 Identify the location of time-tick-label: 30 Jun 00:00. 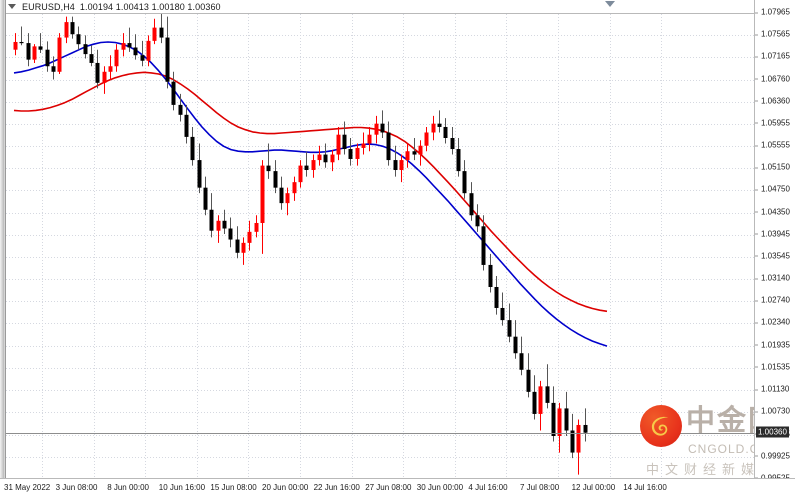
(440, 487).